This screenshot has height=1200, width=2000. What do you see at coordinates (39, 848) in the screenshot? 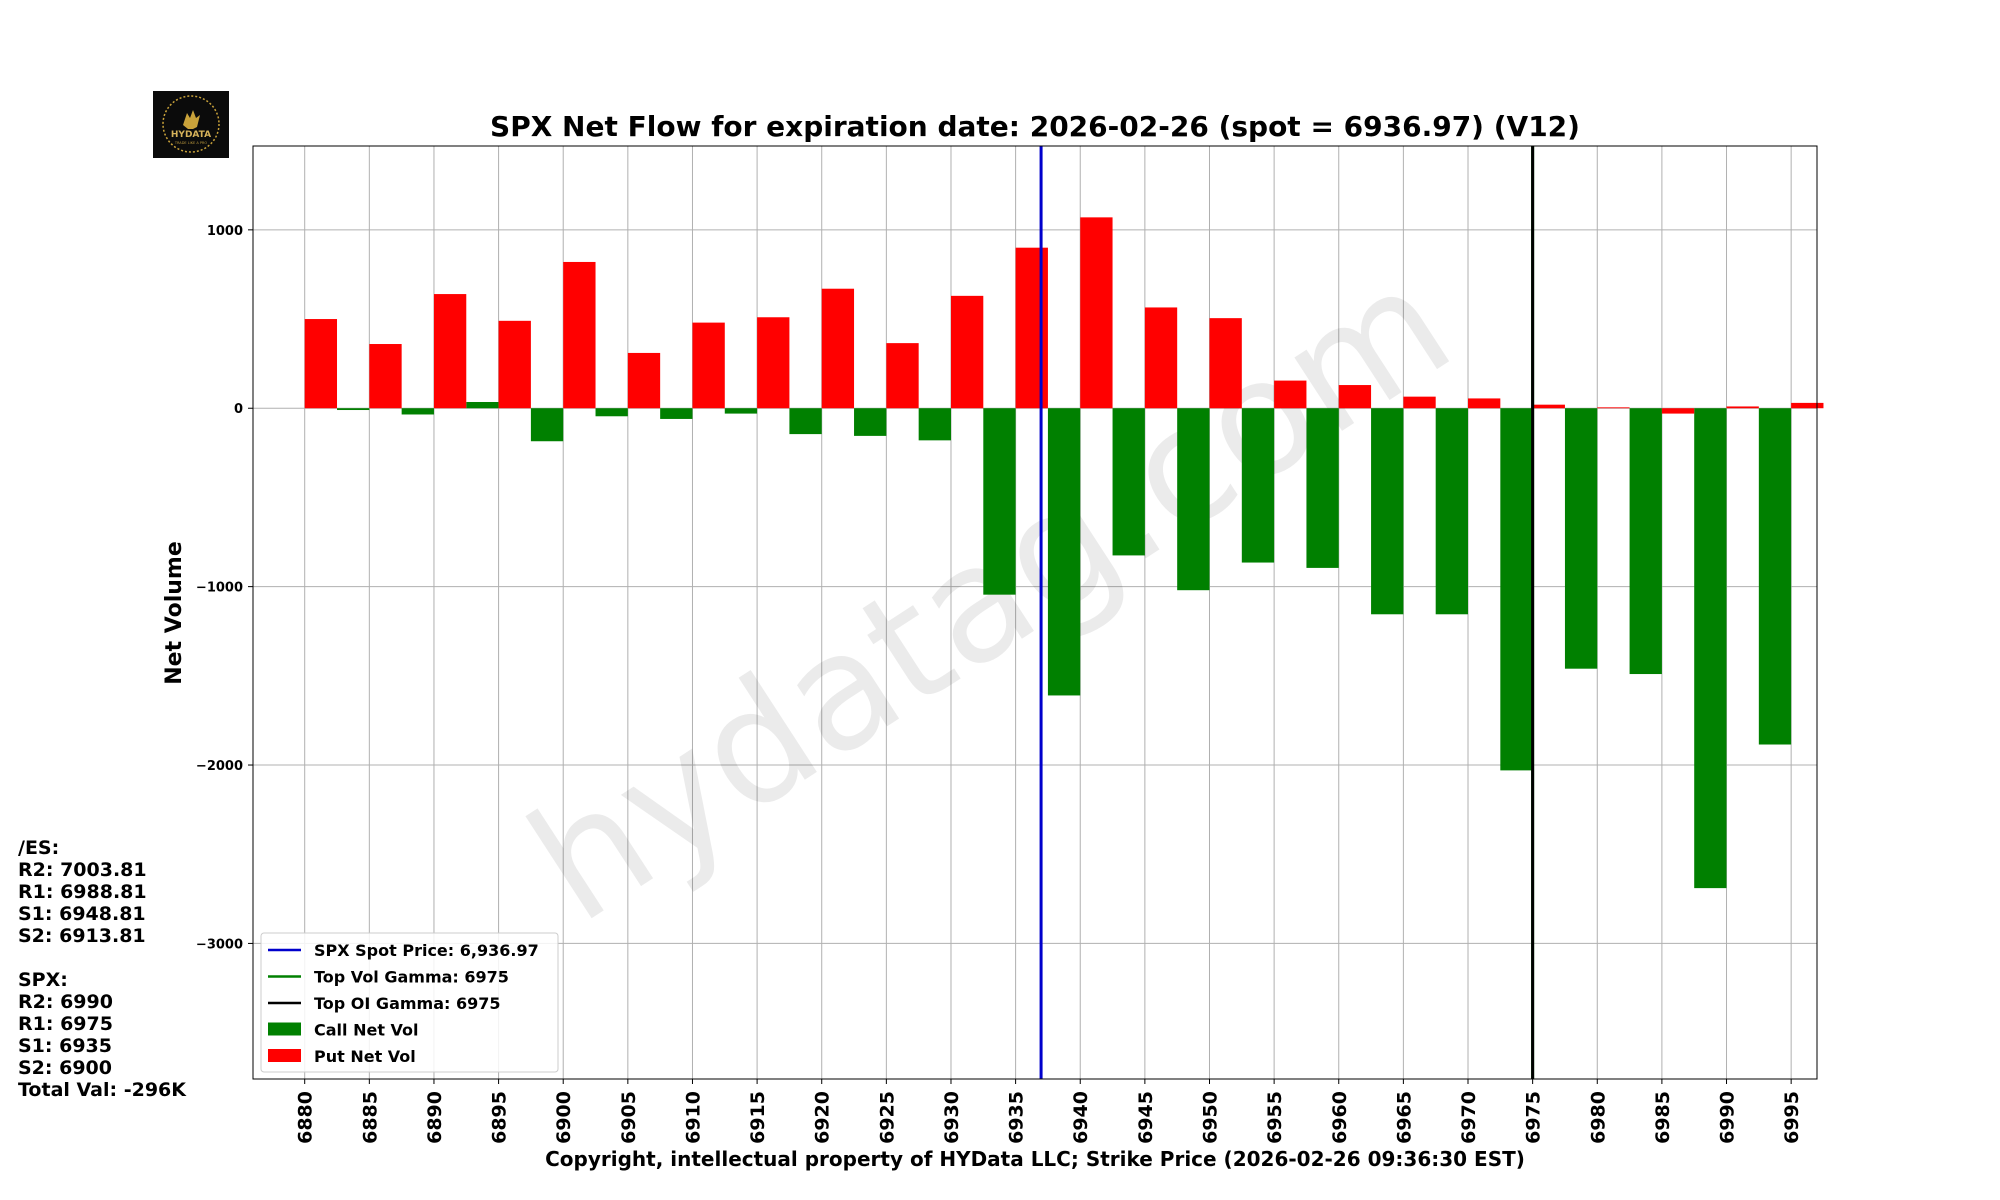
I see `es-header: /ES:` at bounding box center [39, 848].